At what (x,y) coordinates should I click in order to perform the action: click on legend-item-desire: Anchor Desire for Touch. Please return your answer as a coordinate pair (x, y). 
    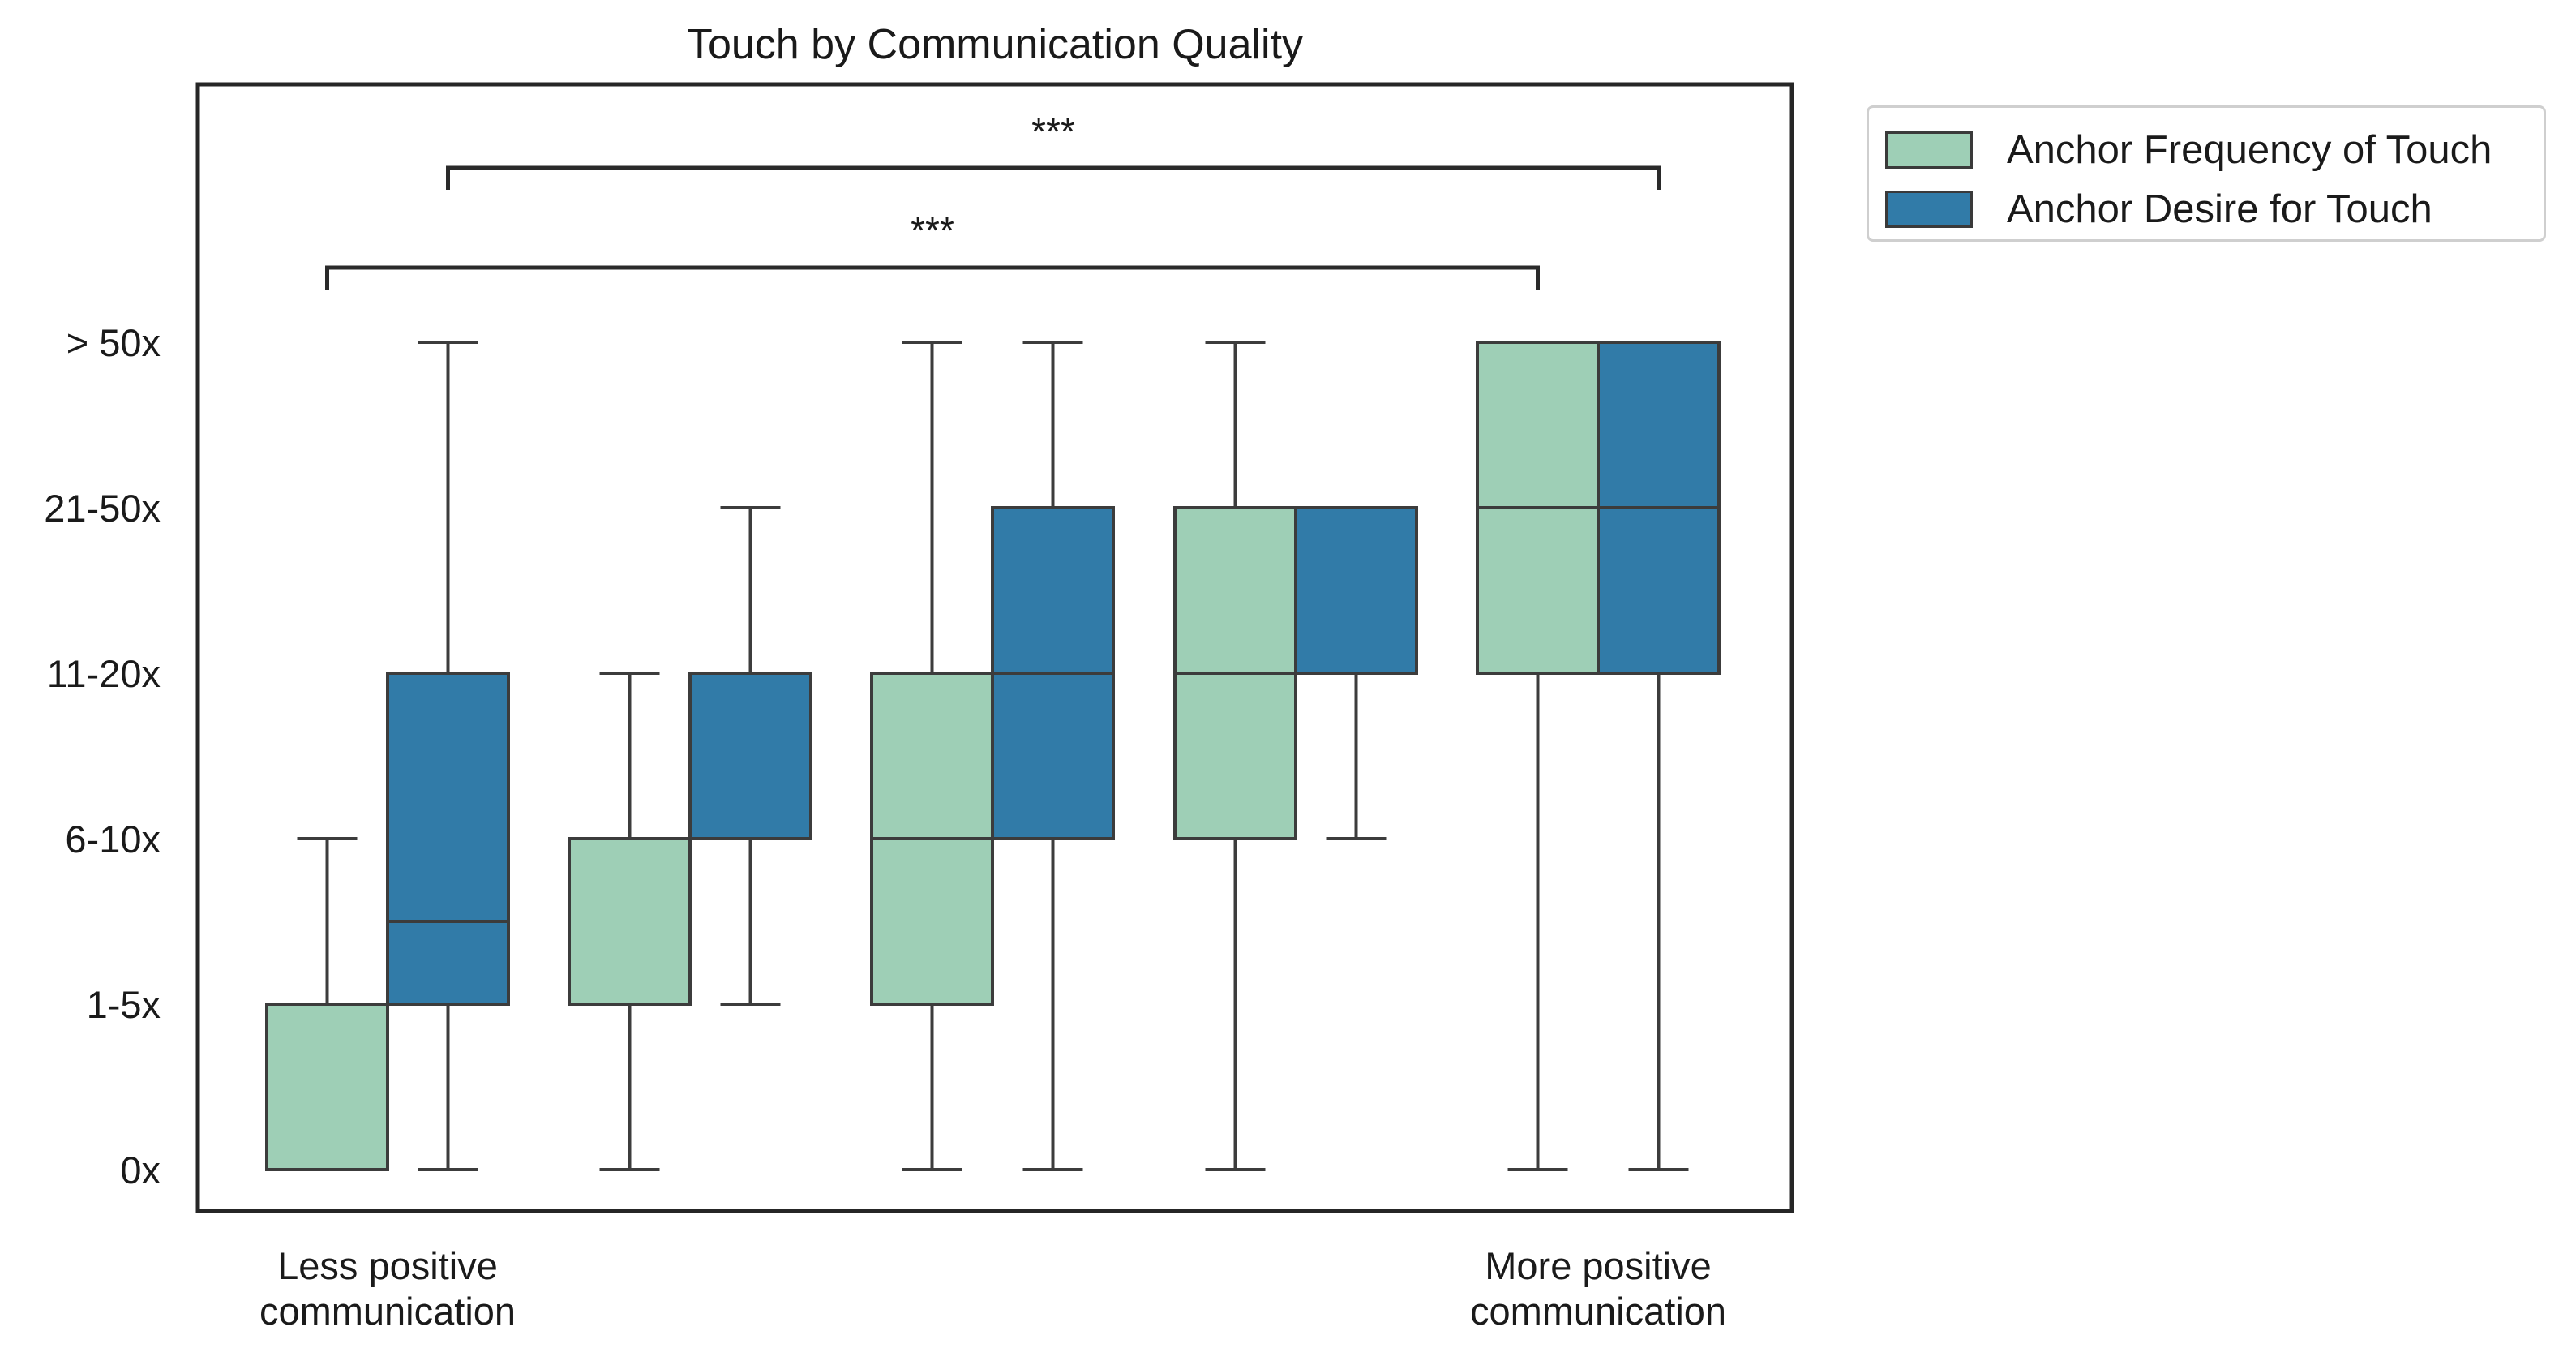
    Looking at the image, I should click on (2158, 209).